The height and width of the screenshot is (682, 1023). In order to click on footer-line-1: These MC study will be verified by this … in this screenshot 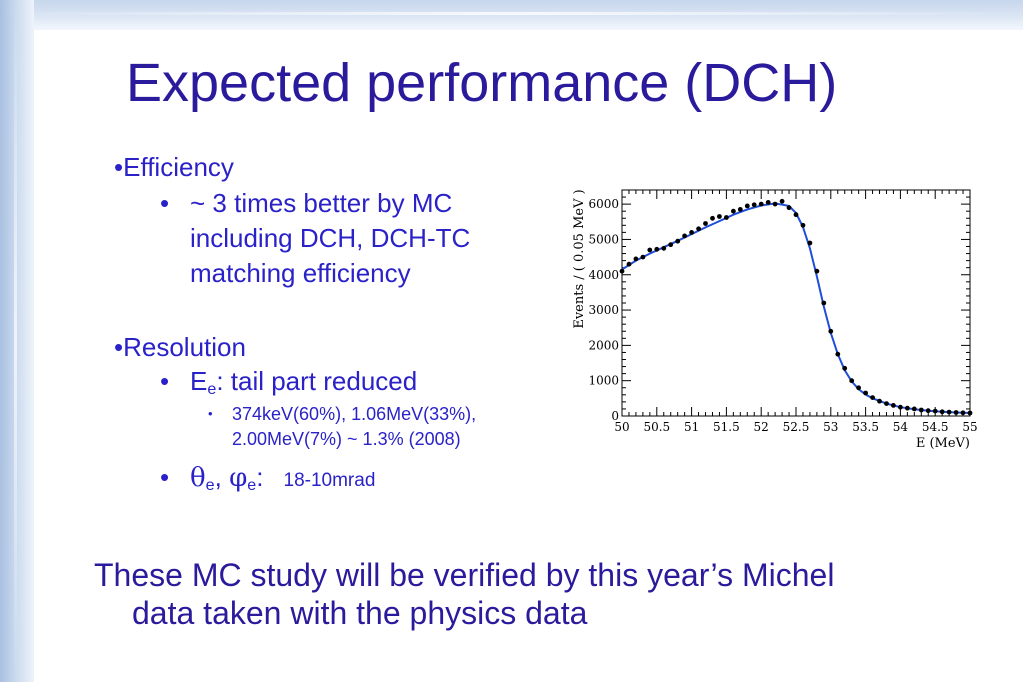, I will do `click(464, 575)`.